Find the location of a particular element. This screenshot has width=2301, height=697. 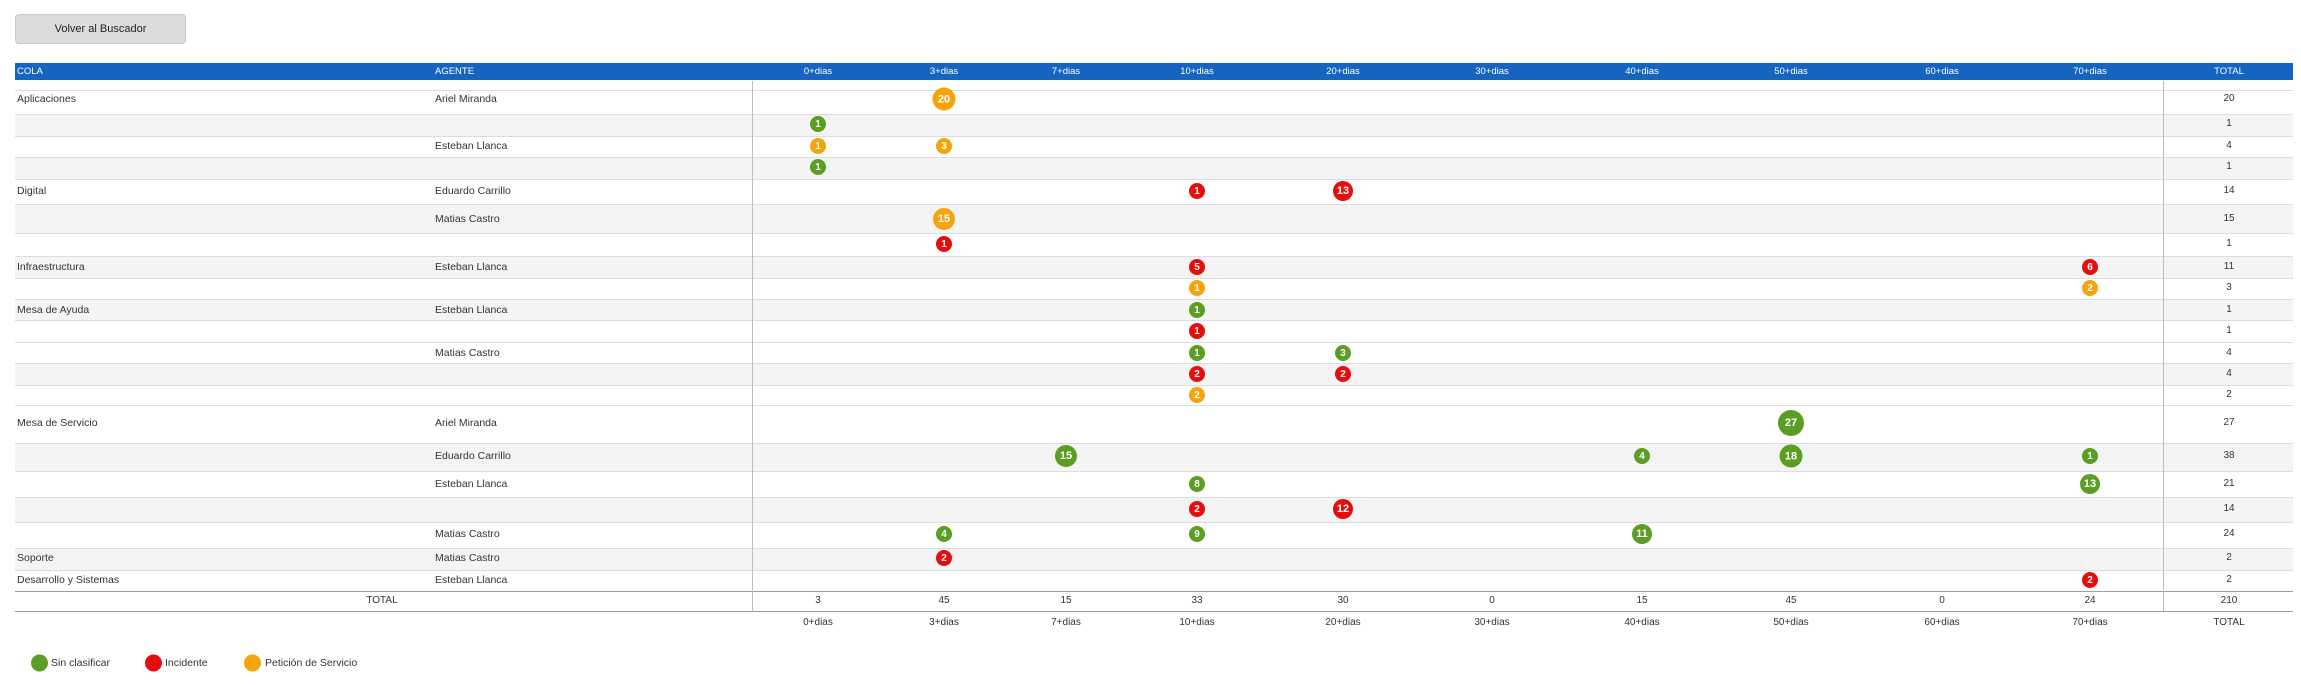

row-total: 21 is located at coordinates (2229, 483).